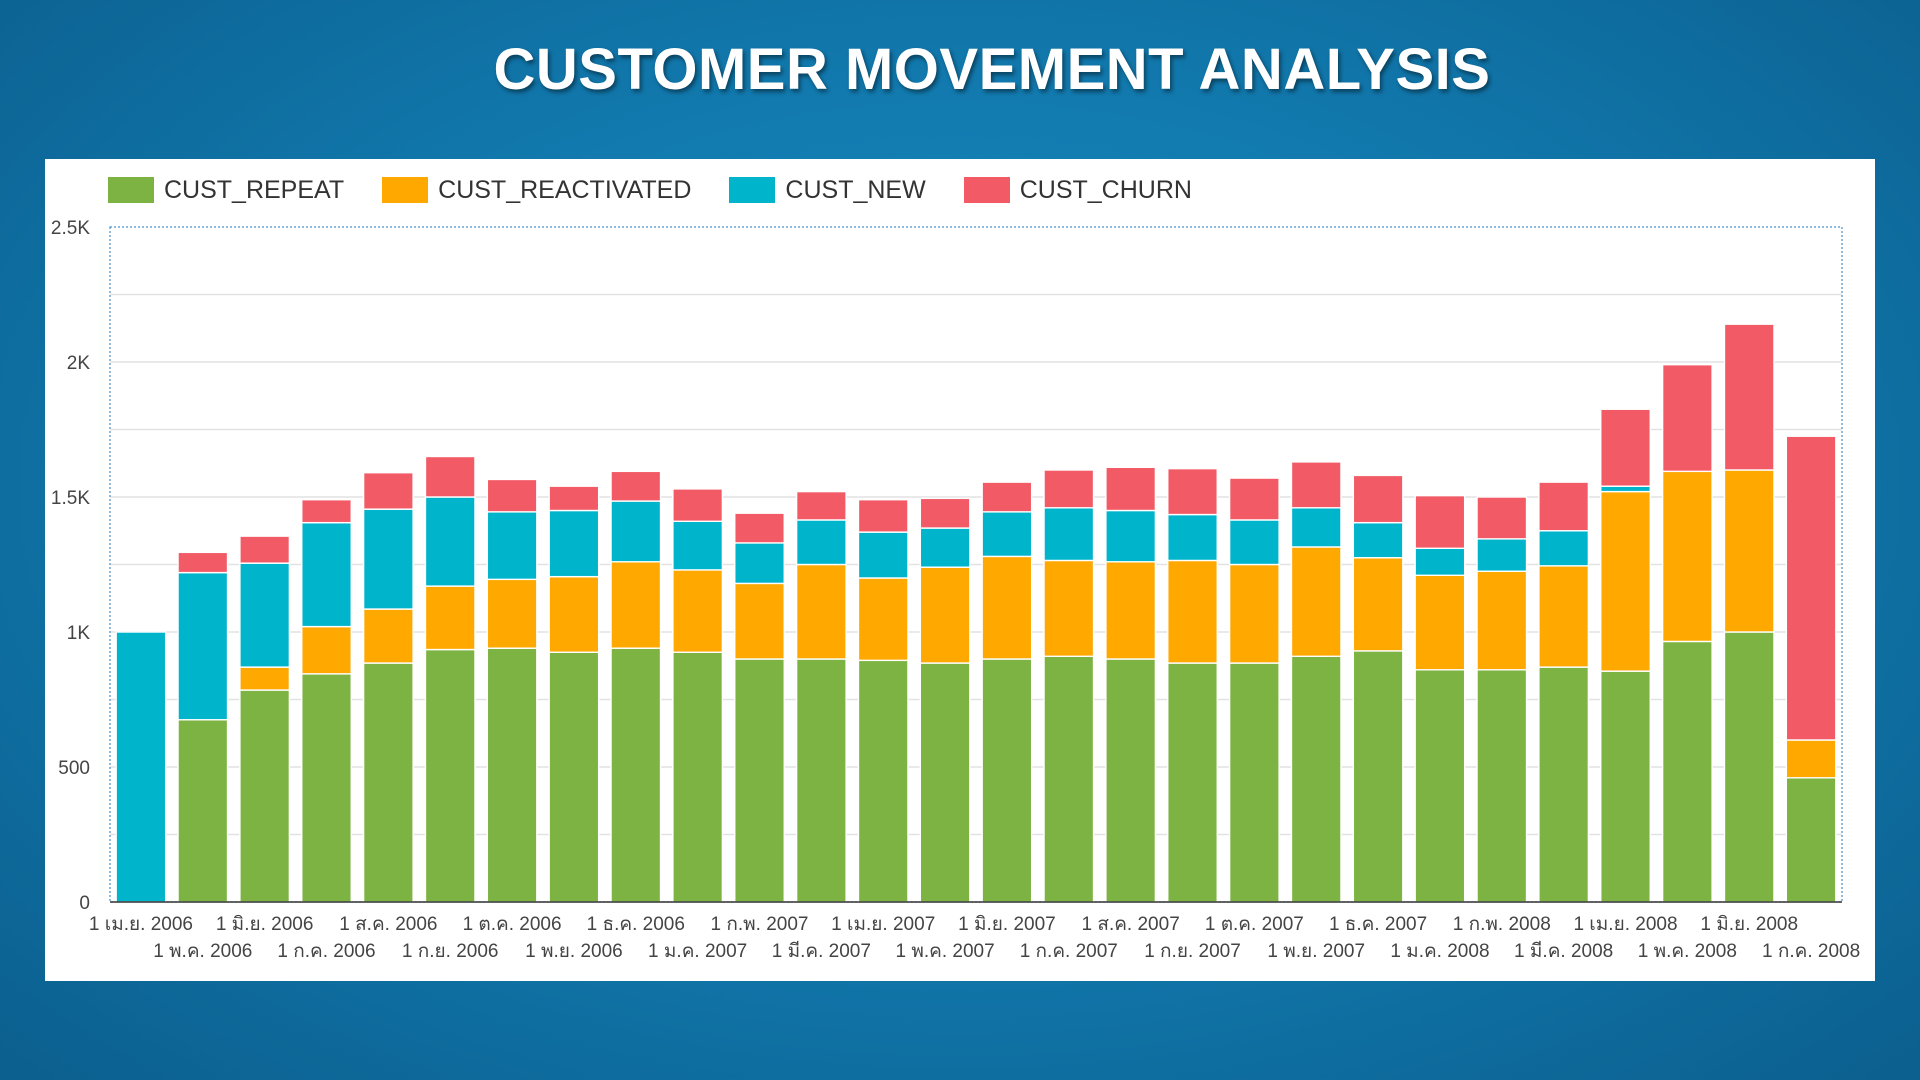  Describe the element at coordinates (760, 924) in the screenshot. I see `x-tick-label: 1 ก.พ. 2007` at that location.